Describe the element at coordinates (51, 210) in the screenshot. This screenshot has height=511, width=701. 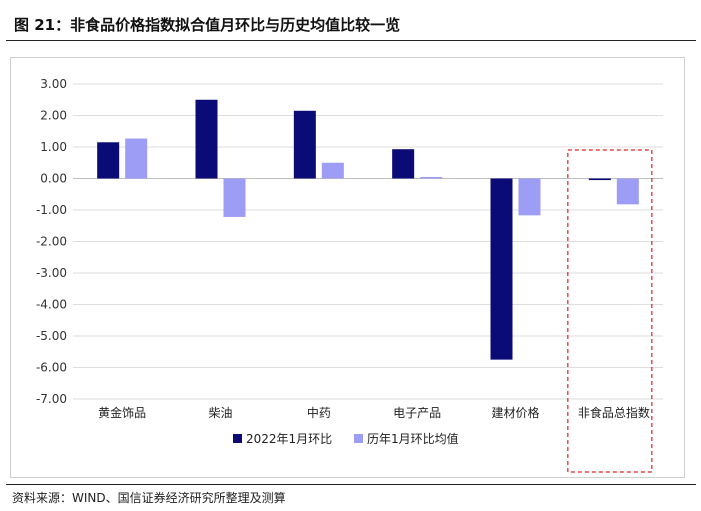
I see `y-tick-label: -1.00` at that location.